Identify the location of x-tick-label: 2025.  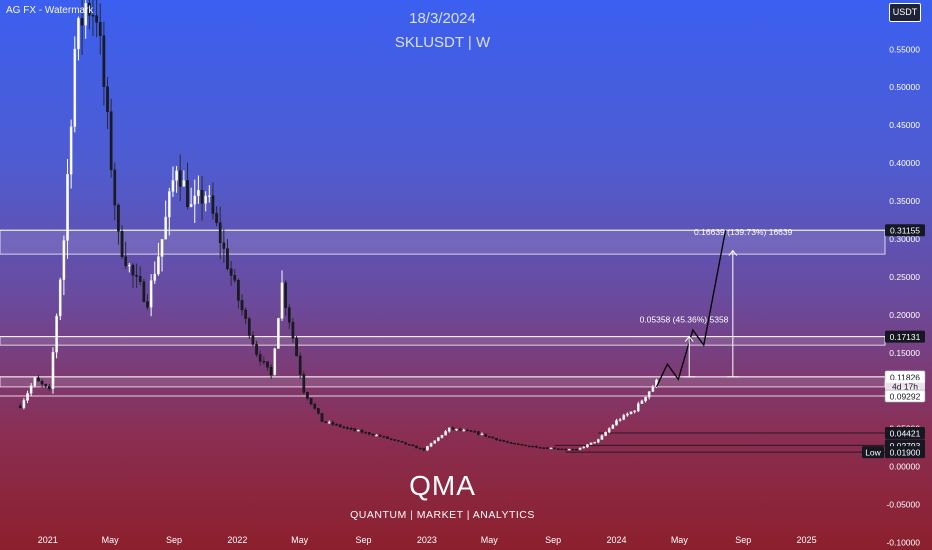
(807, 540).